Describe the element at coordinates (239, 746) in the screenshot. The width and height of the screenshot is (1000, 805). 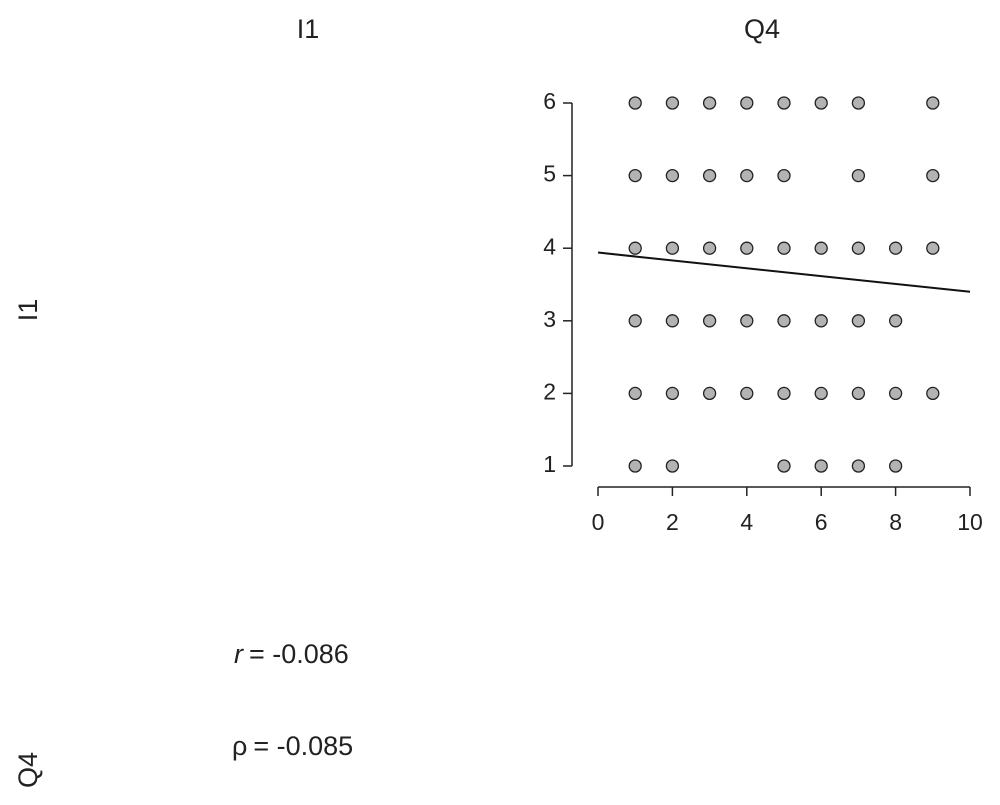
I see `symbol: ρ` at that location.